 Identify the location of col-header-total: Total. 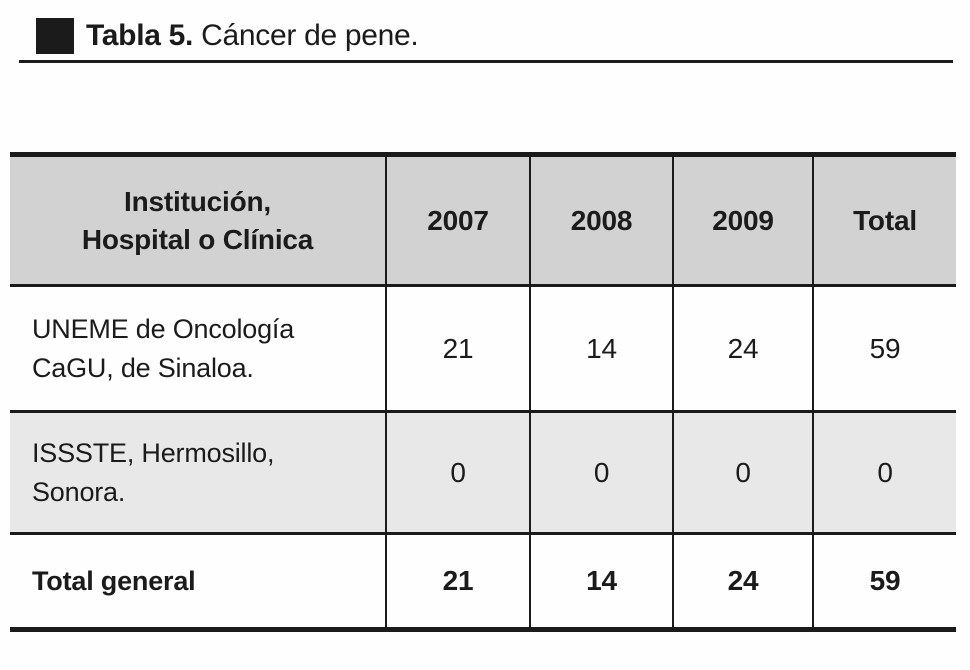
(884, 220).